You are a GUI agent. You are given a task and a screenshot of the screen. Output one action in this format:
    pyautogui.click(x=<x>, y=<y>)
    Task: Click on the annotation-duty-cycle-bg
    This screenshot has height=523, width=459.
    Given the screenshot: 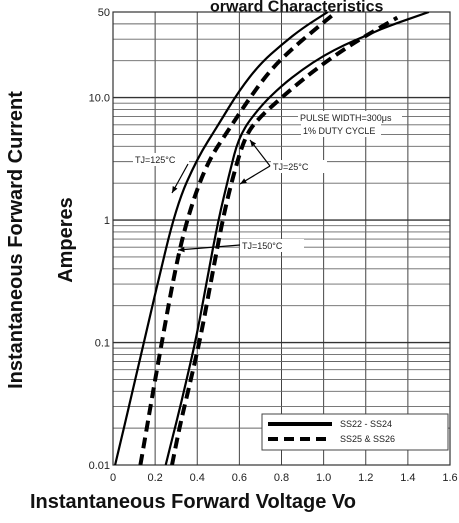 What is the action you would take?
    pyautogui.click(x=341, y=130)
    